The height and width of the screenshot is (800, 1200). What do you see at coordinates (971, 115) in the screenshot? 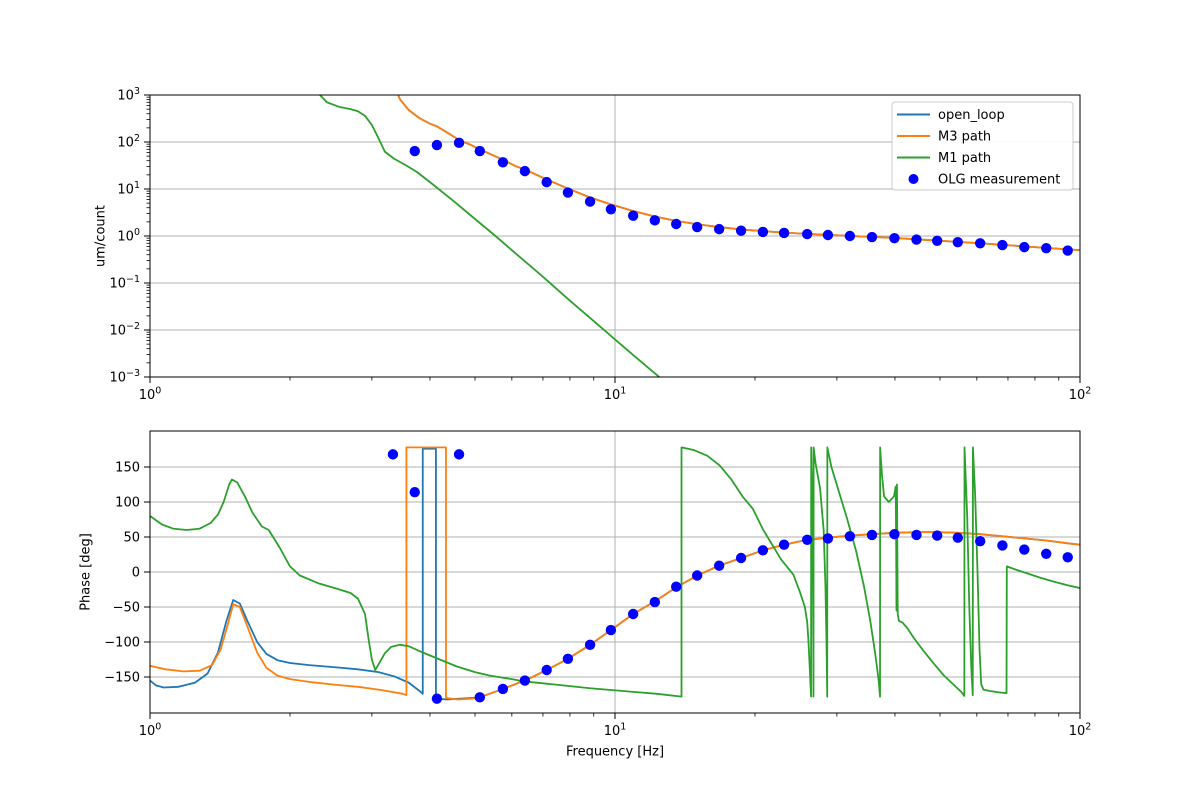
I see `legend-label: open_loop` at bounding box center [971, 115].